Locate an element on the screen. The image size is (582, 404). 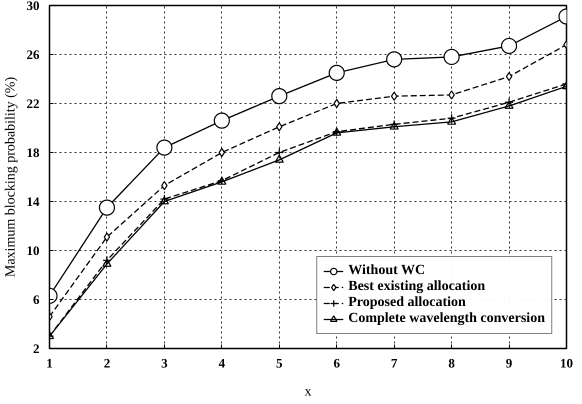
y-tick-label: 30 is located at coordinates (33, 6).